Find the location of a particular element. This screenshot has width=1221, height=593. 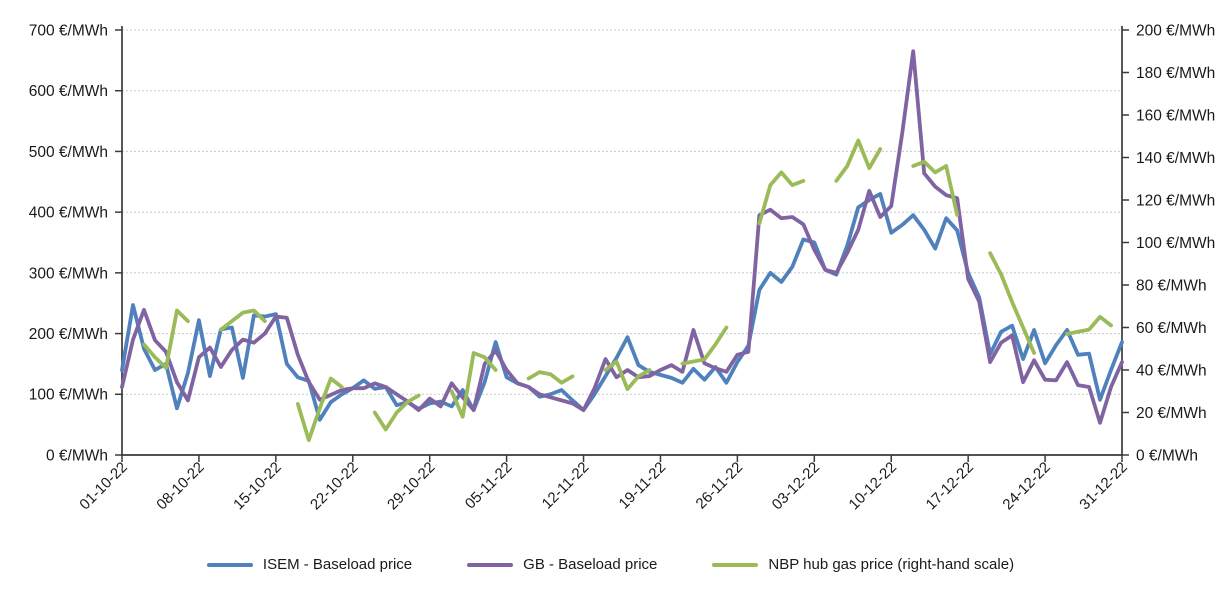

x-axis-label: 26-11-22 is located at coordinates (720, 486).